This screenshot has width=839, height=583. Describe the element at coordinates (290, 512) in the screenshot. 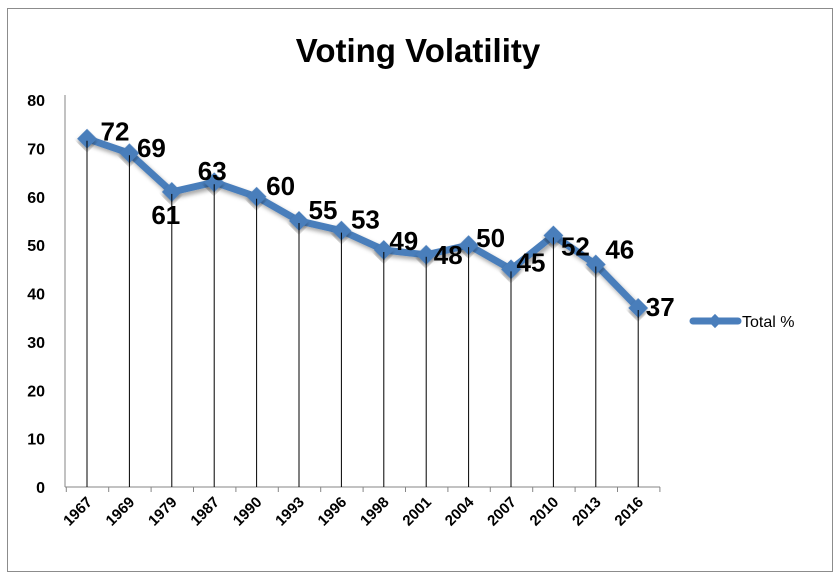

I see `x-tick-label: 1993` at that location.